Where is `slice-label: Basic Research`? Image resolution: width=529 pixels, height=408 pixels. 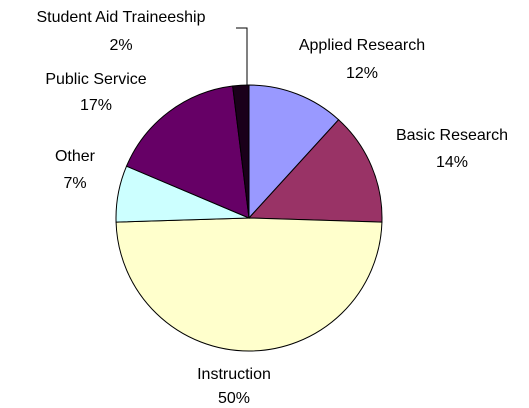
slice-label: Basic Research is located at coordinates (452, 135).